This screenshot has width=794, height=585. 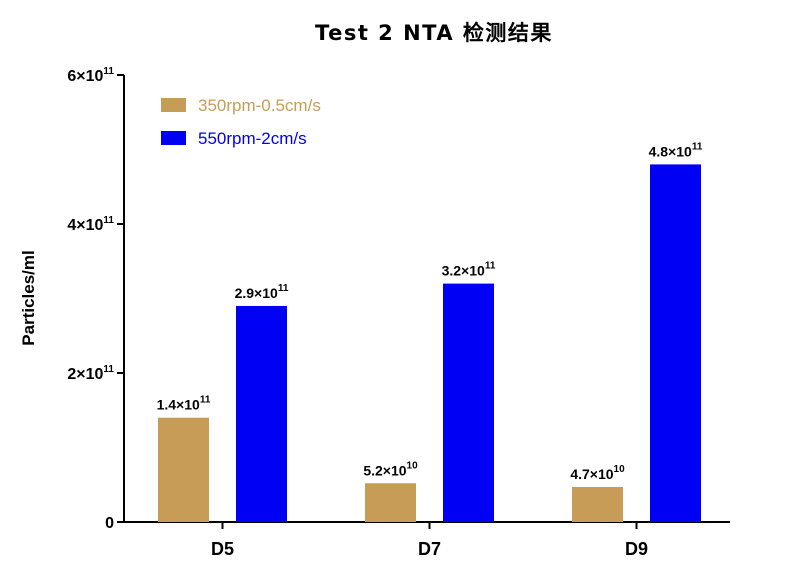 I want to click on data-label-series-2-D5-mantissa: 2.9×10, so click(x=256, y=293).